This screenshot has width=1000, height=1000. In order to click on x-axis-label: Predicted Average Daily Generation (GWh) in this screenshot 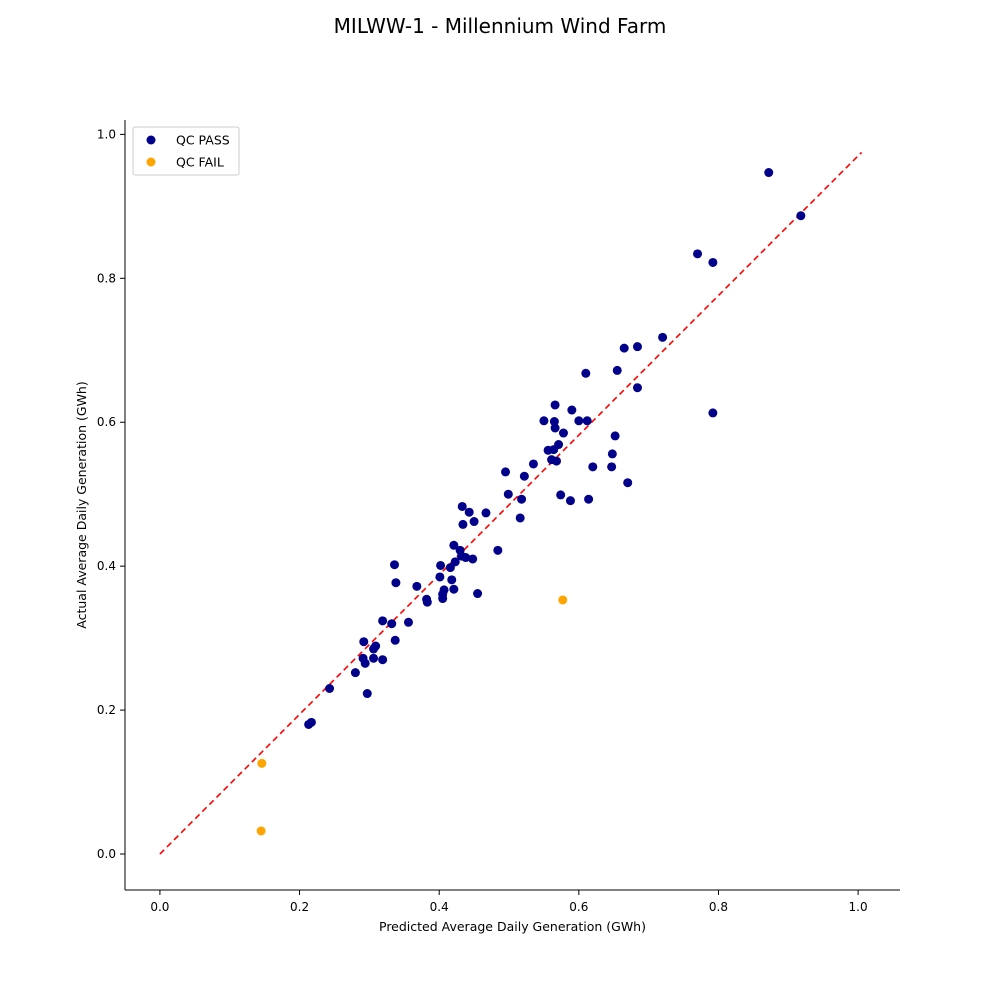, I will do `click(512, 926)`.